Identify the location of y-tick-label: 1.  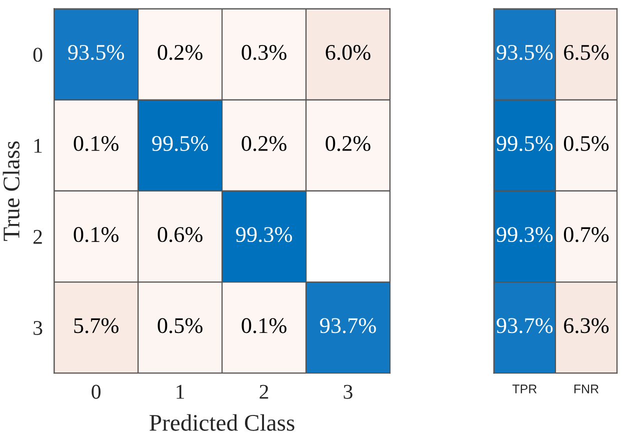
(38, 145).